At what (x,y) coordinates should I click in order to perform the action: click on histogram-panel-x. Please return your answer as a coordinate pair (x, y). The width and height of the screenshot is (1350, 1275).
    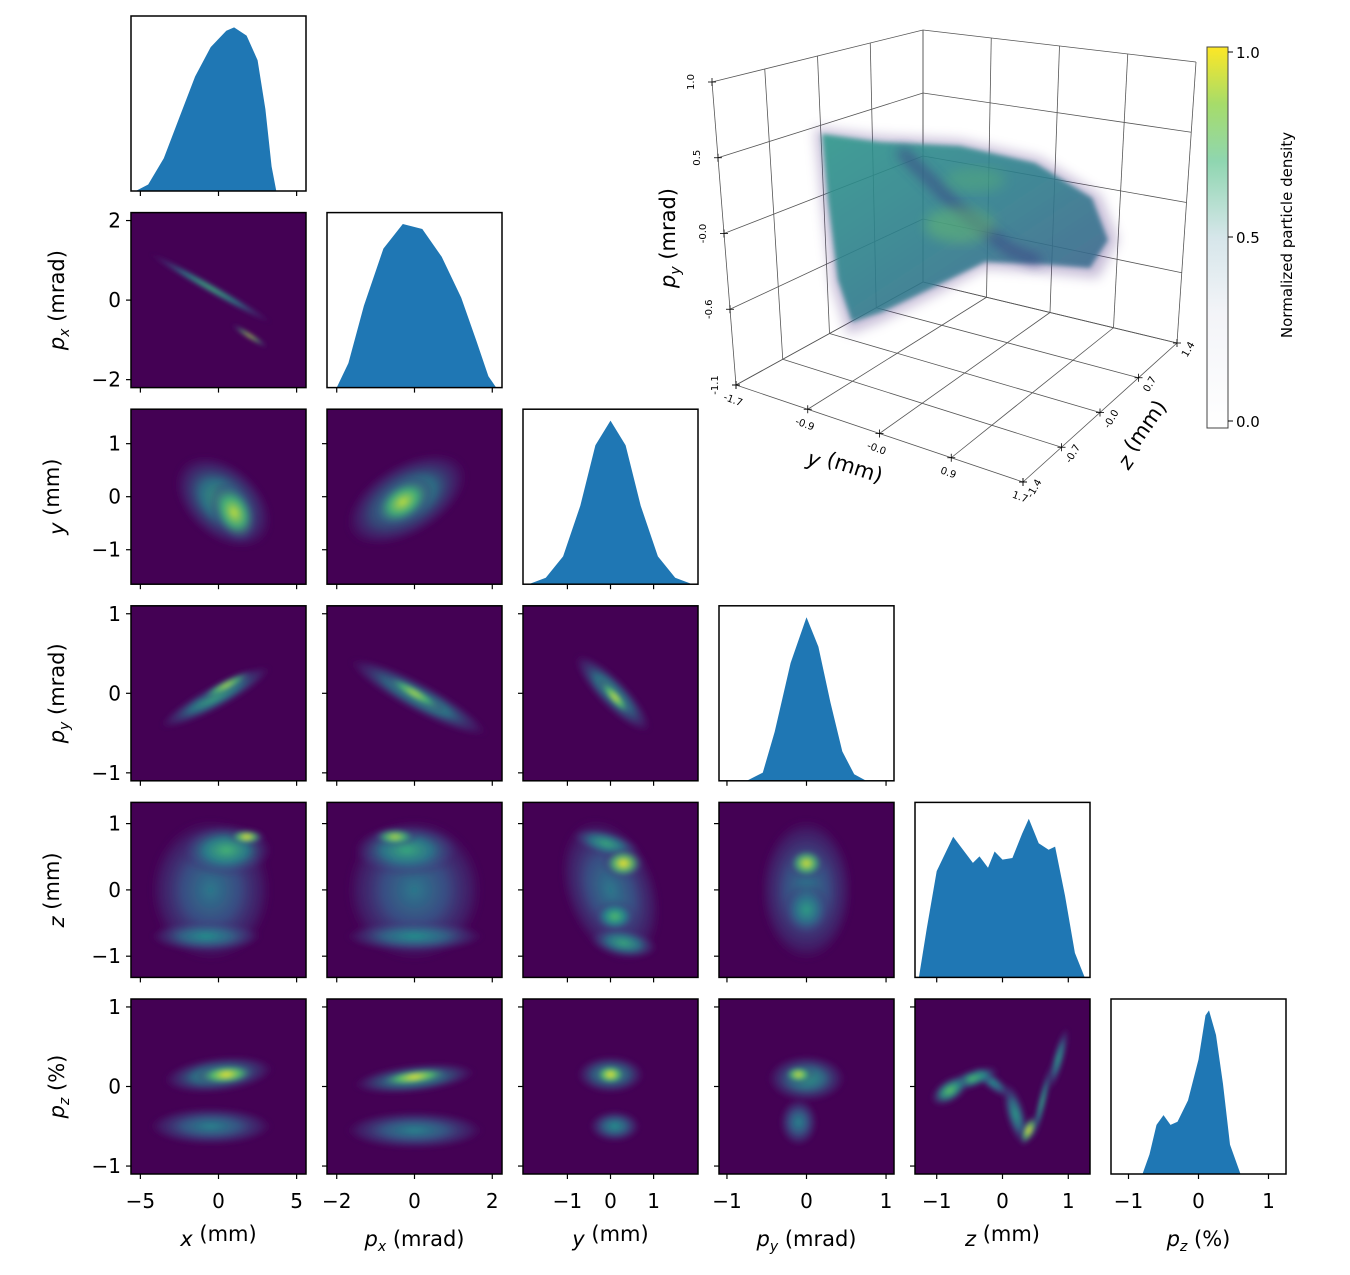
    Looking at the image, I should click on (218, 105).